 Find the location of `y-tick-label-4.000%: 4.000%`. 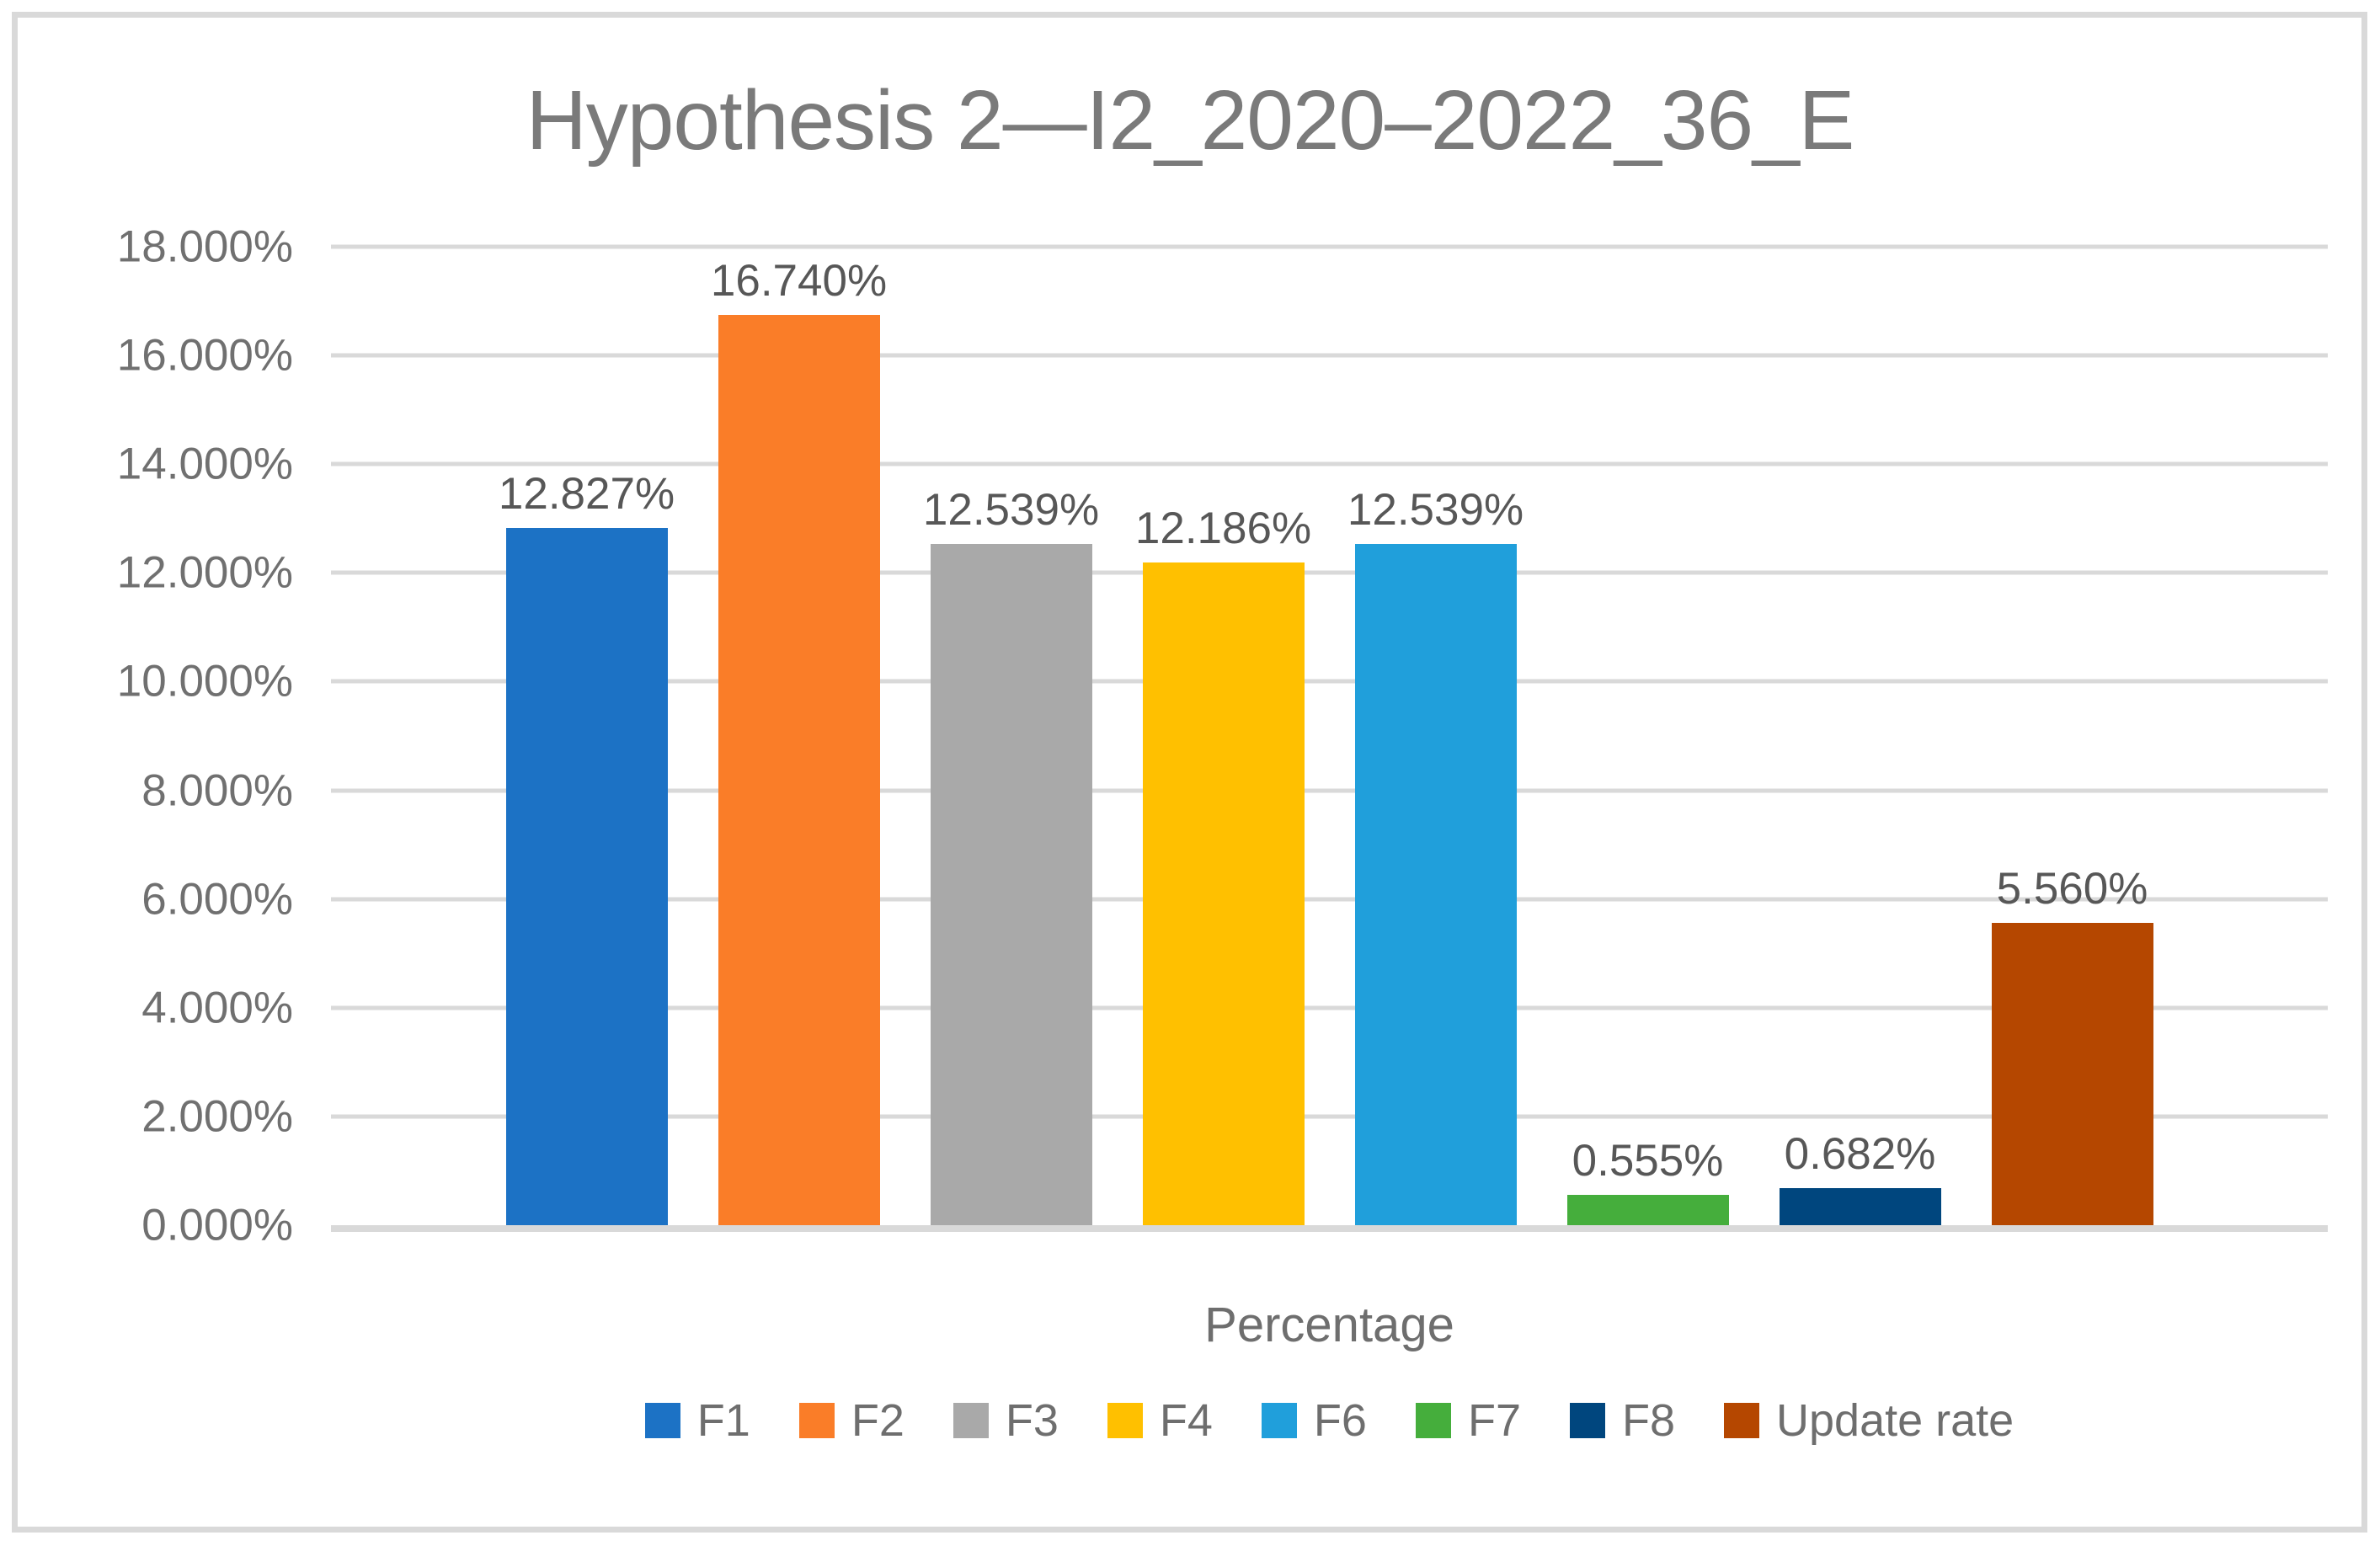

y-tick-label-4.000%: 4.000% is located at coordinates (217, 1008).